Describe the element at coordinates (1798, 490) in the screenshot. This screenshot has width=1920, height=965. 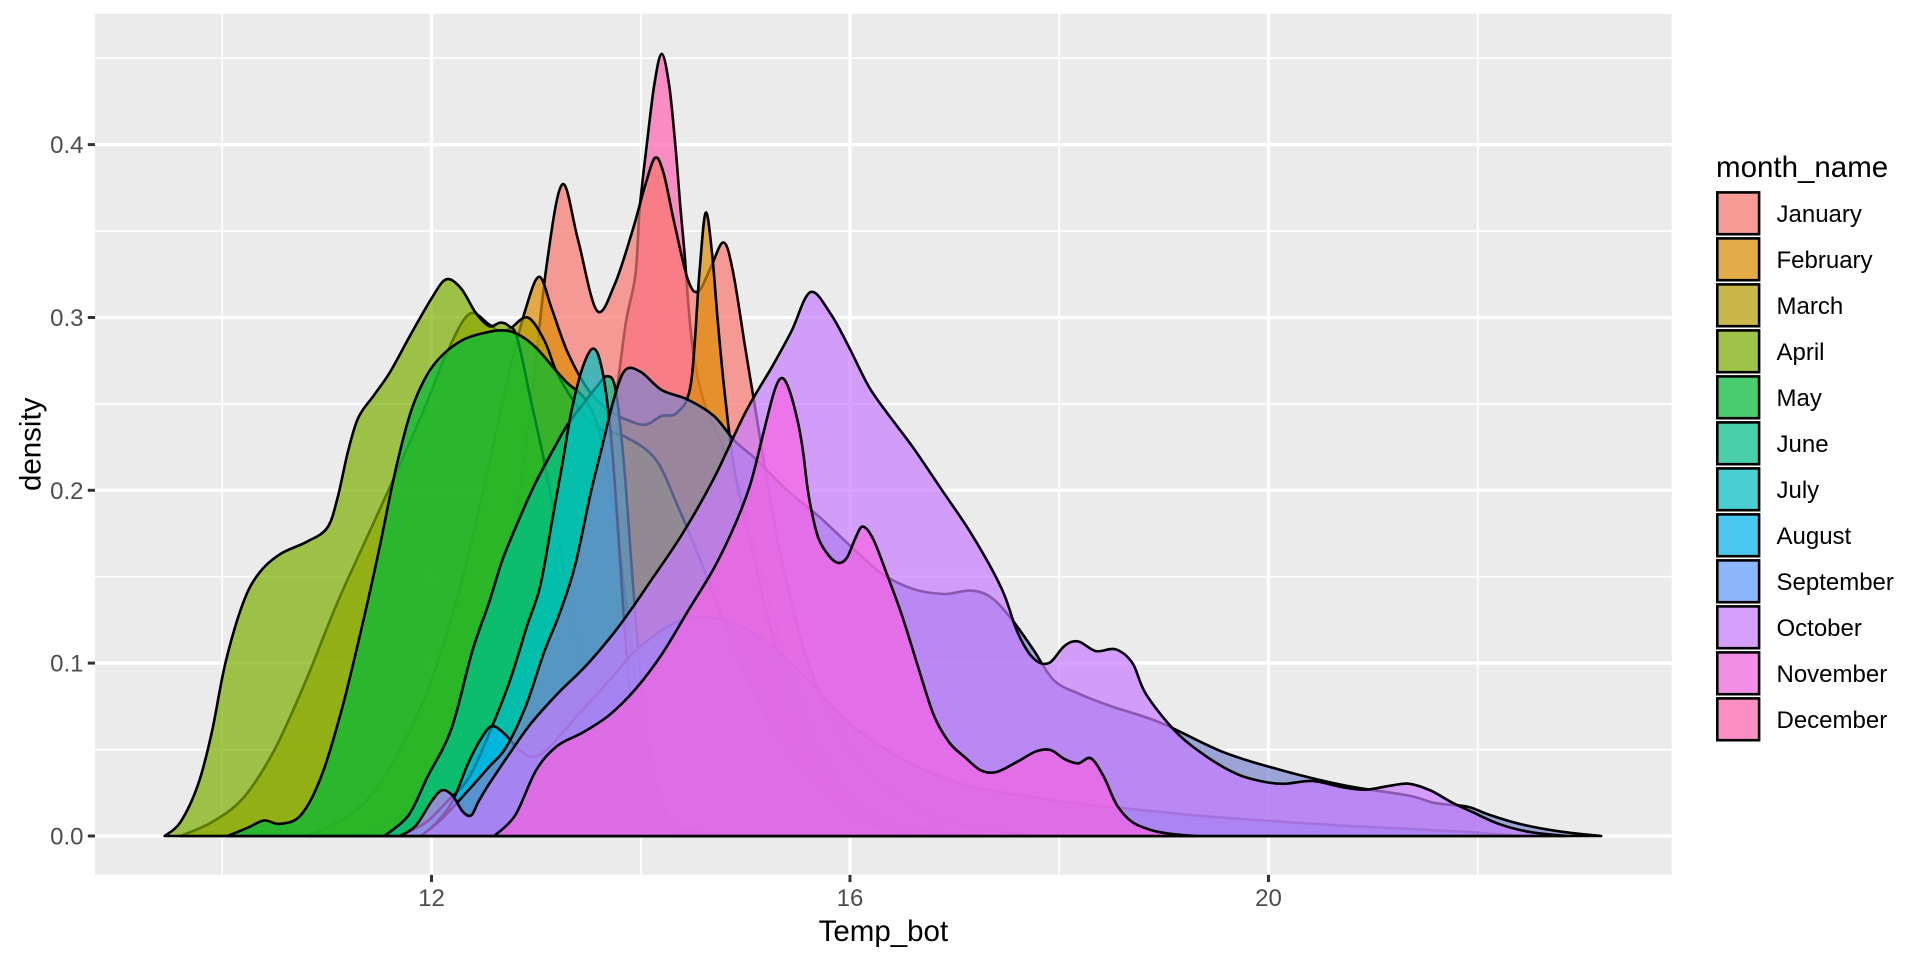
I see `svg-text: July` at that location.